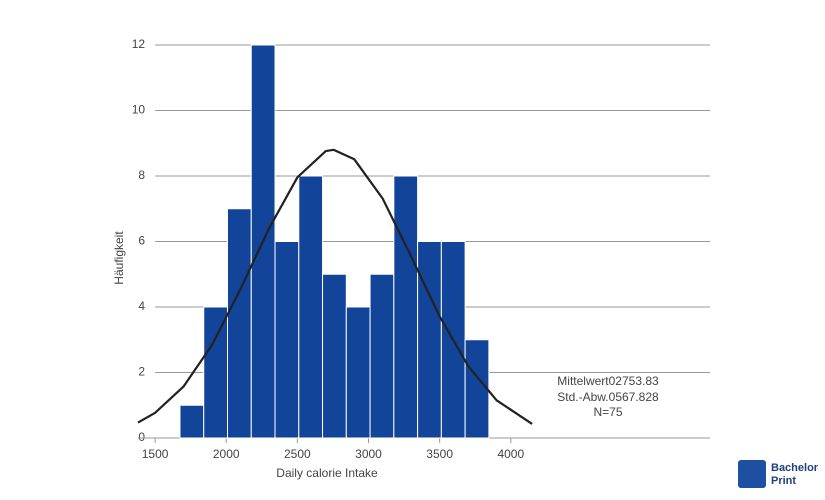 The width and height of the screenshot is (825, 500). I want to click on x-tick-label: 3000, so click(368, 454).